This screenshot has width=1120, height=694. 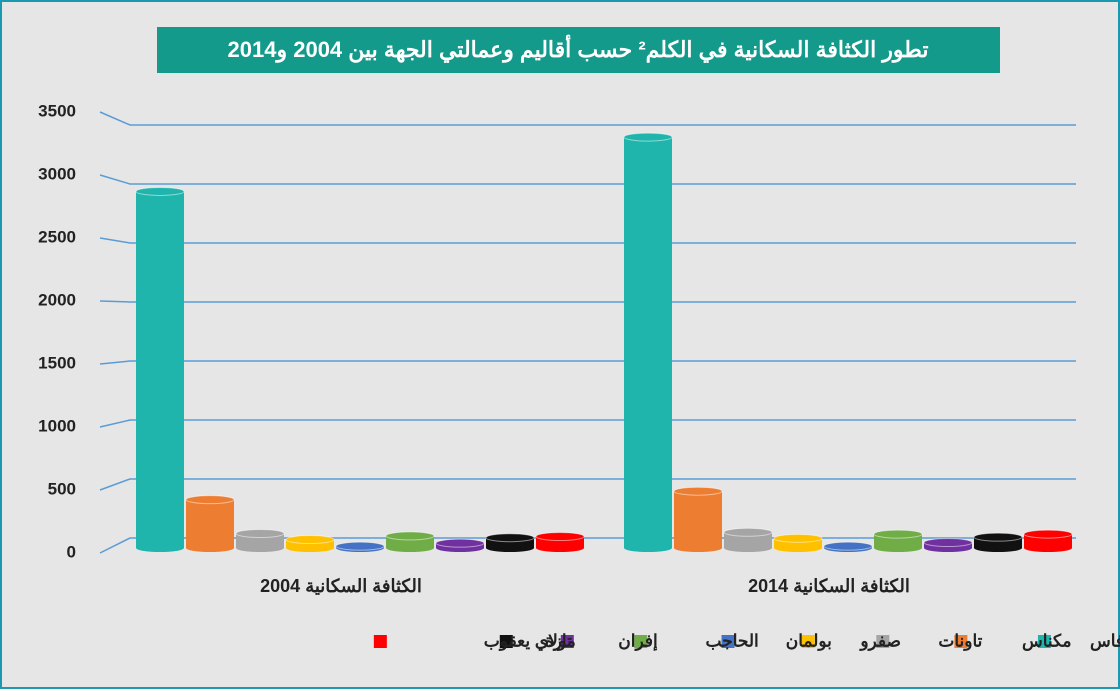 What do you see at coordinates (57, 173) in the screenshot?
I see `y-tick-label: 3000` at bounding box center [57, 173].